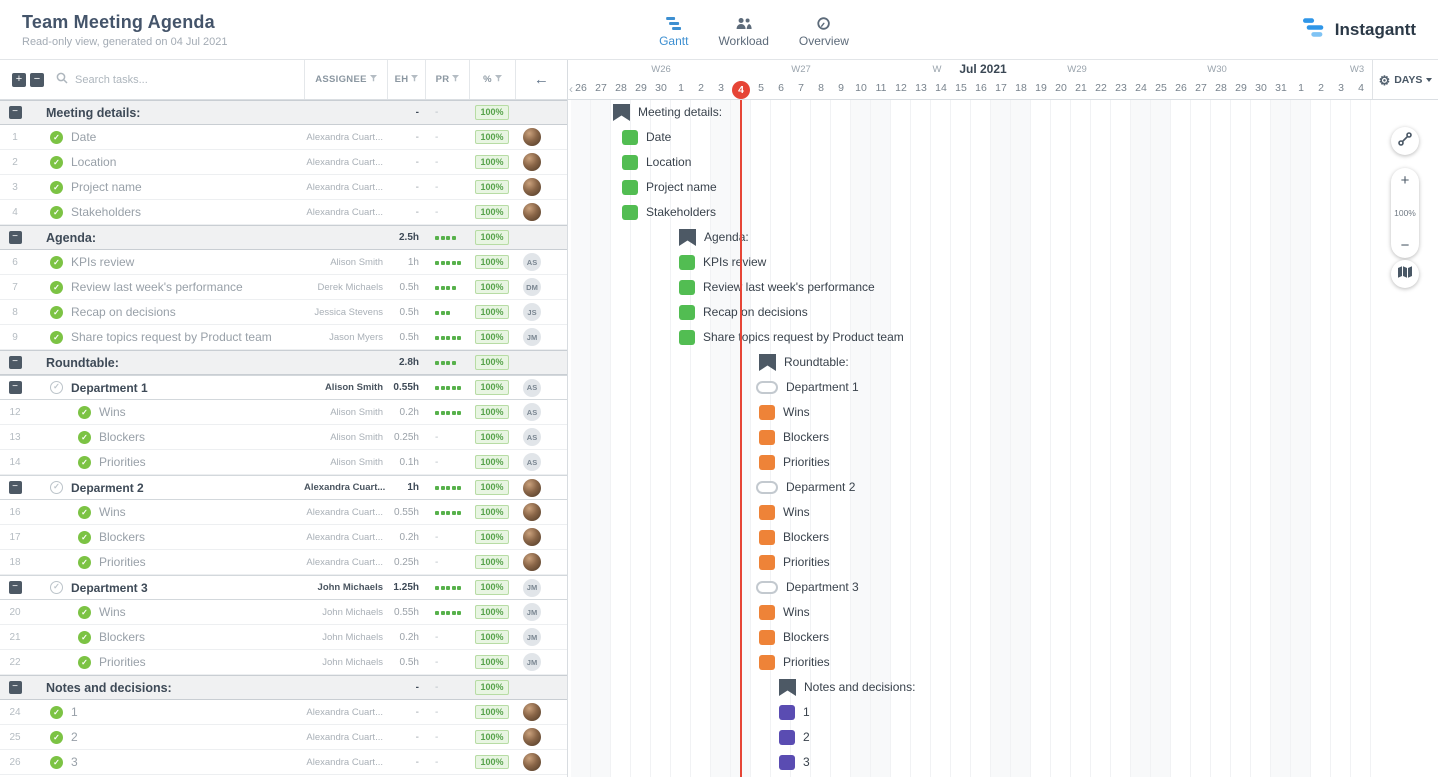  I want to click on table-row: 25 ✓ 2 Alexandra Cuart... - -100%, so click(283, 737).